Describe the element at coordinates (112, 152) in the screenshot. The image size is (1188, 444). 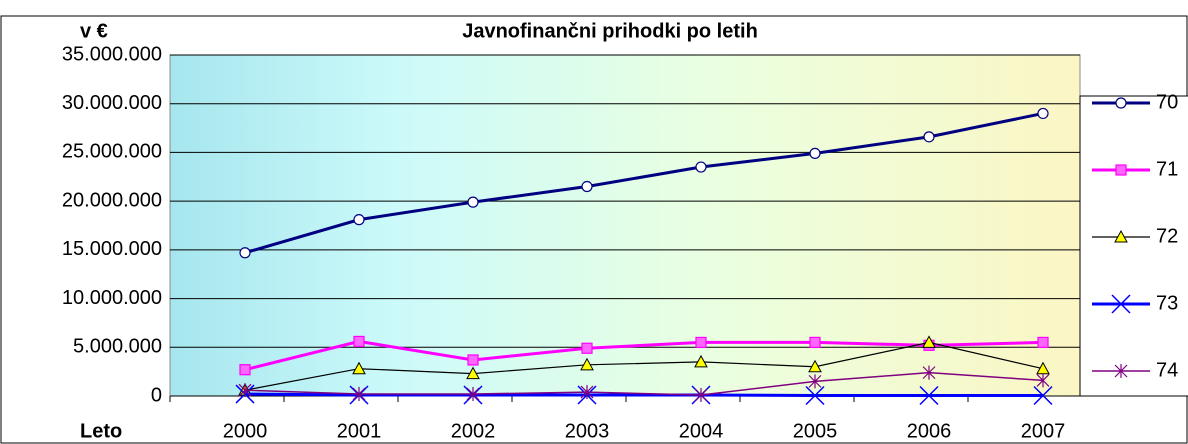
I see `y-tick-label: 25.000.000` at that location.